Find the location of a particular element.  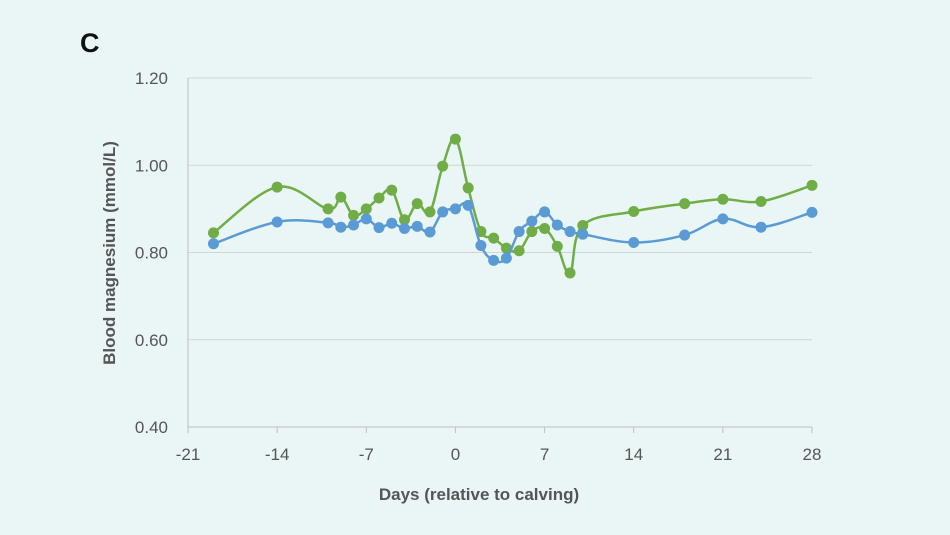

y-tick-label: 0.80 is located at coordinates (151, 253).